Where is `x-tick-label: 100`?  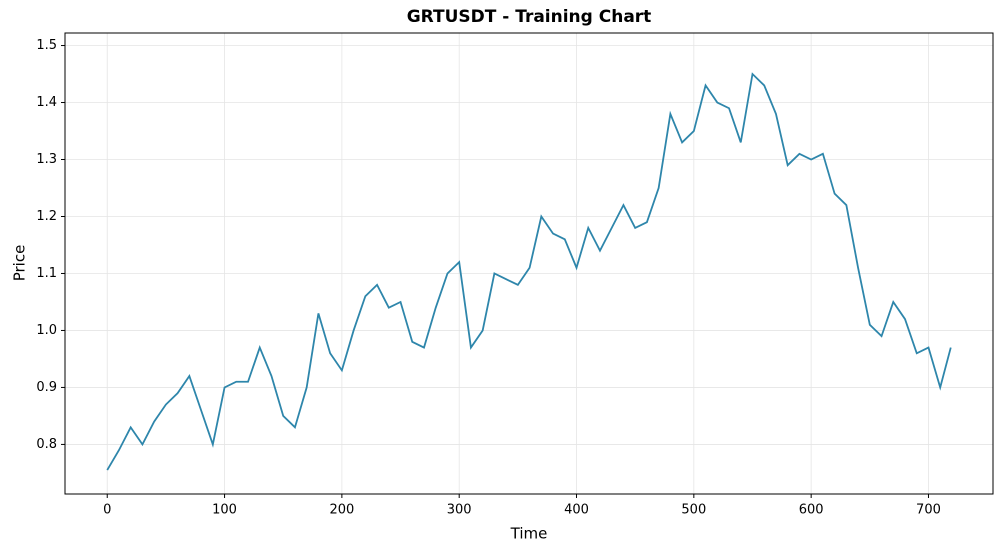 x-tick-label: 100 is located at coordinates (224, 510).